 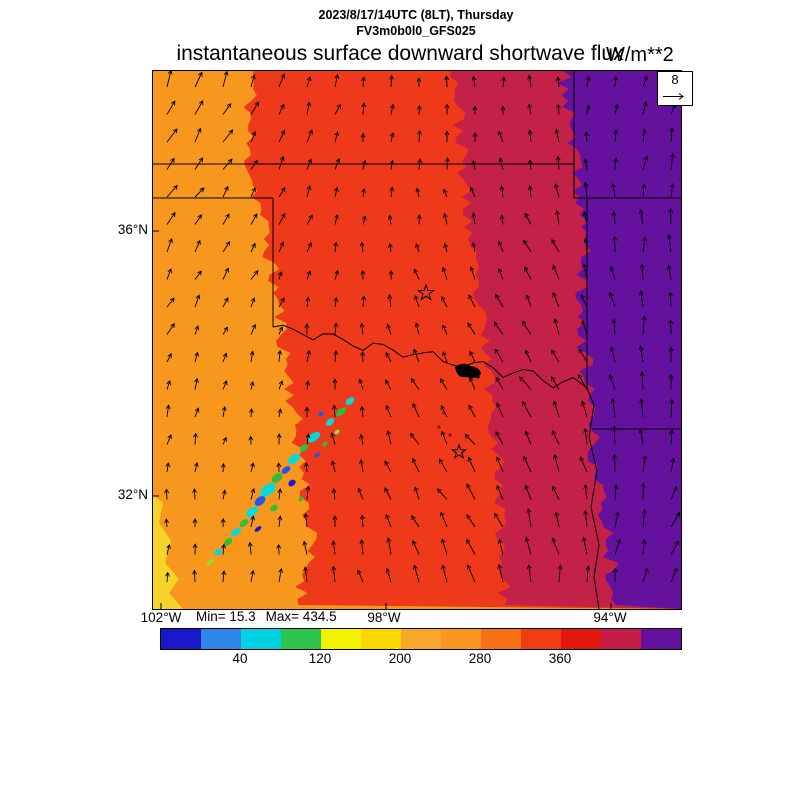 What do you see at coordinates (439, 427) in the screenshot?
I see `low-flux-speck` at bounding box center [439, 427].